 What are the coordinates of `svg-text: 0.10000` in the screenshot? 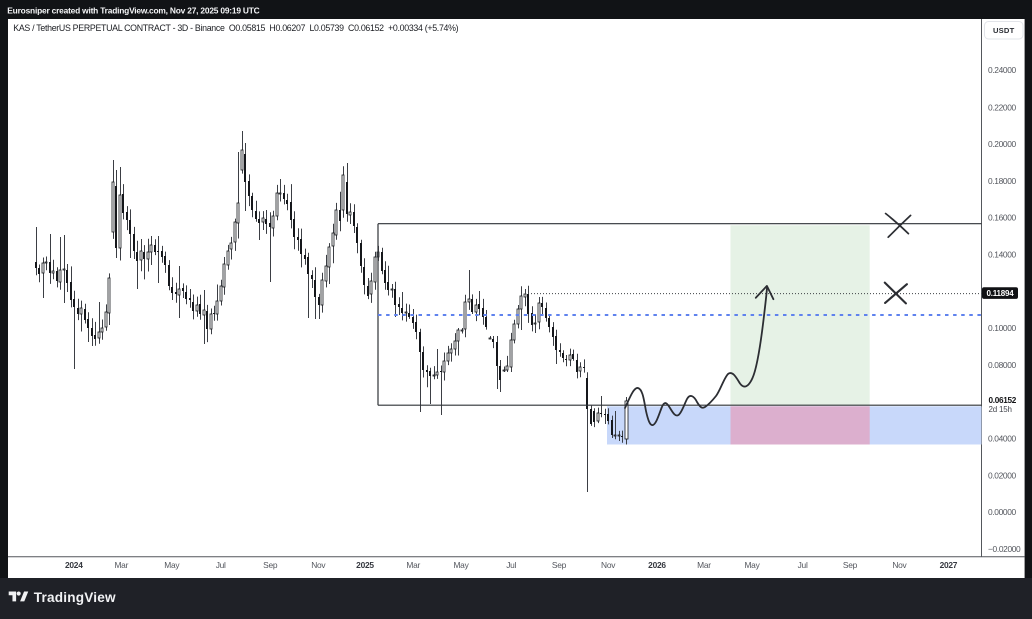 It's located at (1002, 328).